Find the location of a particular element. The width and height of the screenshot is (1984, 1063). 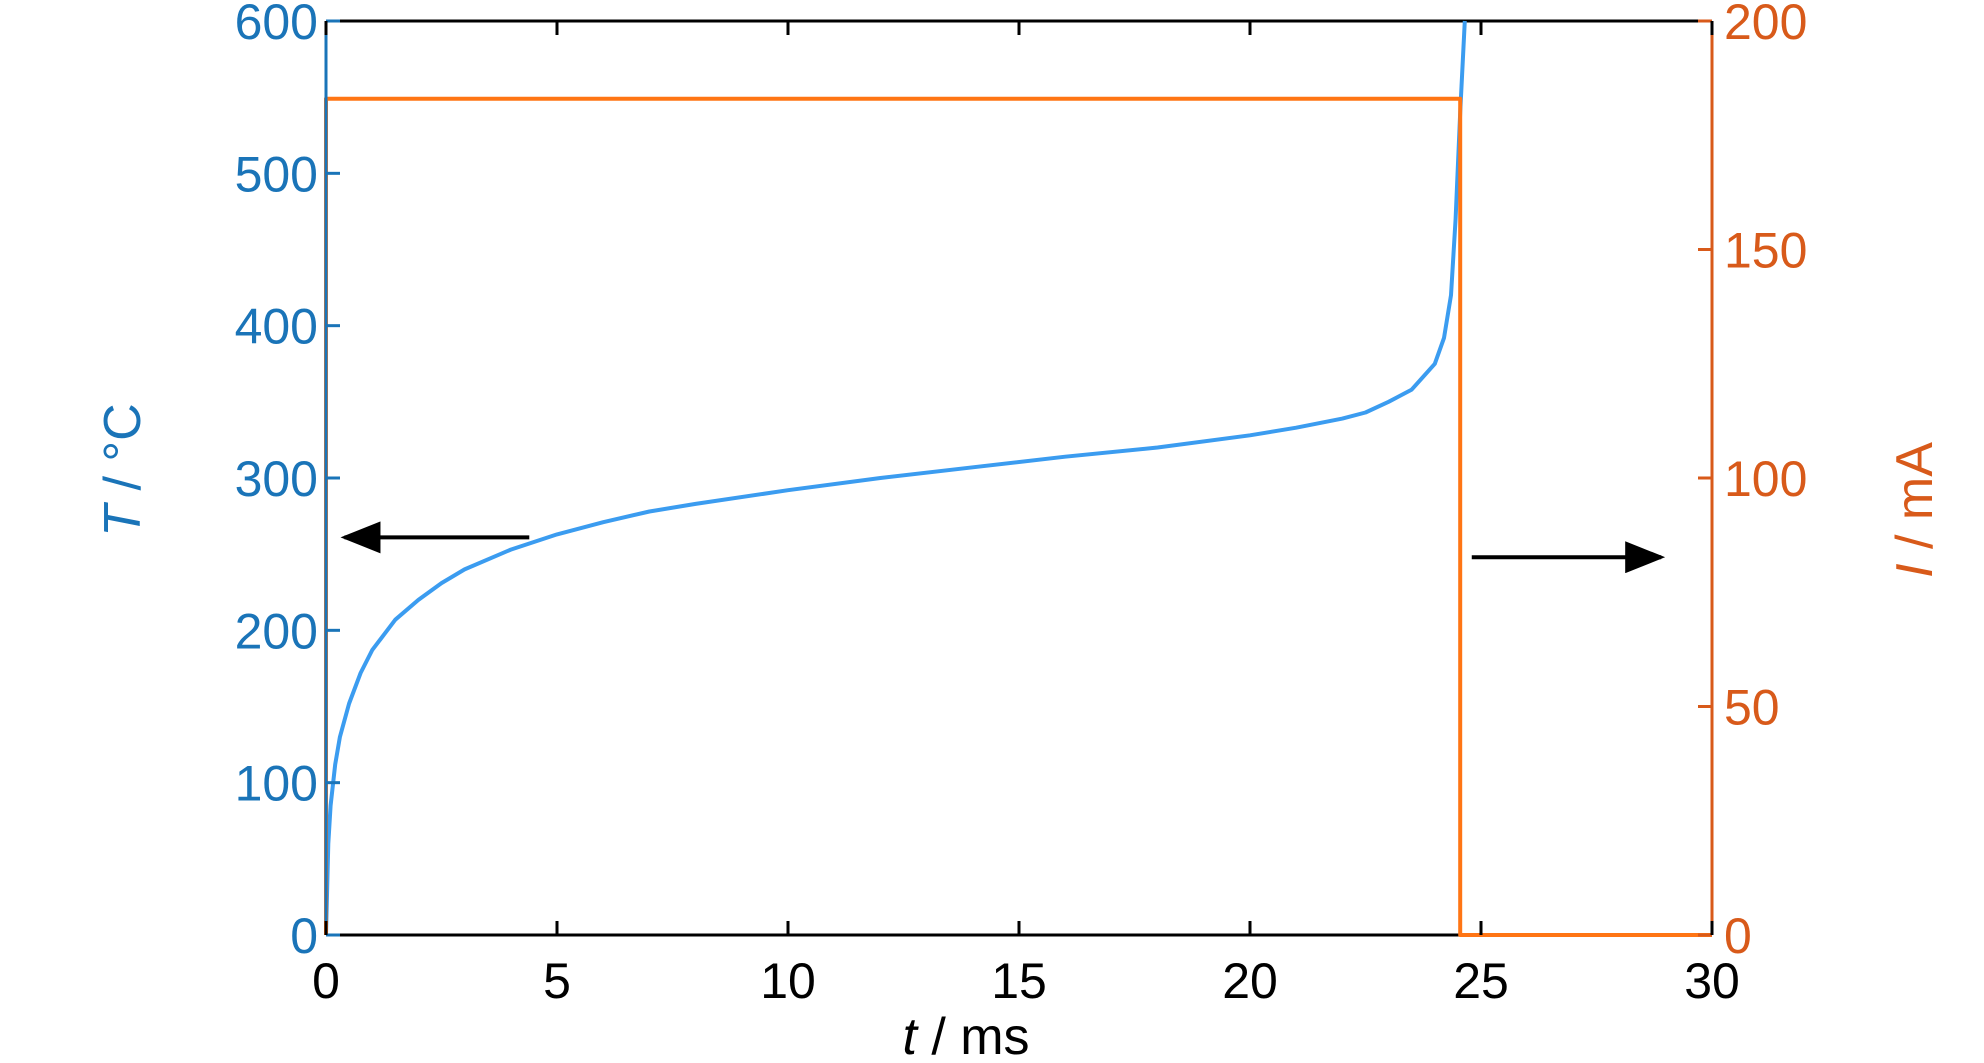

left-y-axis-title: T / °C is located at coordinates (123, 469).